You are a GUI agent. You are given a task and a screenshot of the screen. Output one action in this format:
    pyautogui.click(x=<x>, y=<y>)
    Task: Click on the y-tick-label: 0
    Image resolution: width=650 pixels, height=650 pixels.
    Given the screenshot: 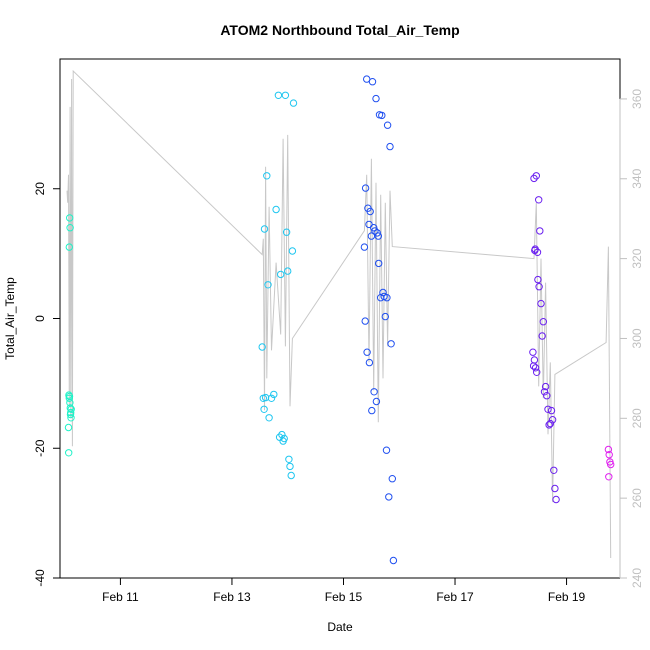 What is the action you would take?
    pyautogui.click(x=40, y=318)
    